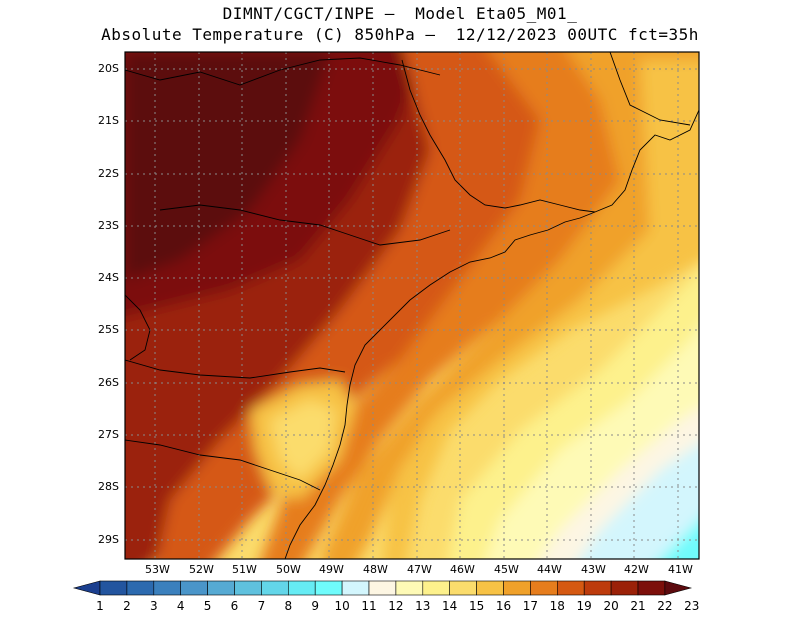 The width and height of the screenshot is (800, 618). What do you see at coordinates (86, 588) in the screenshot?
I see `colorbar-arrow-left` at bounding box center [86, 588].